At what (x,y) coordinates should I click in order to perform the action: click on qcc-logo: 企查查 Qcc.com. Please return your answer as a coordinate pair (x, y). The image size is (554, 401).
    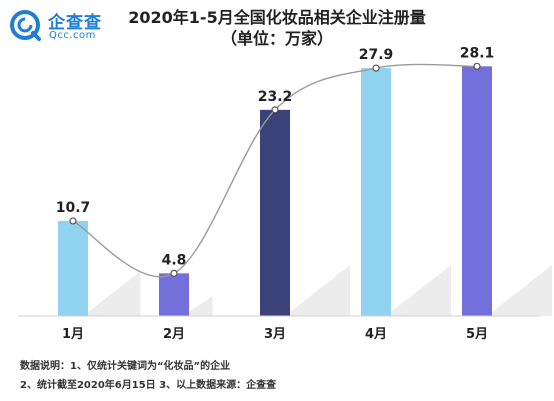
    Looking at the image, I should click on (68, 26).